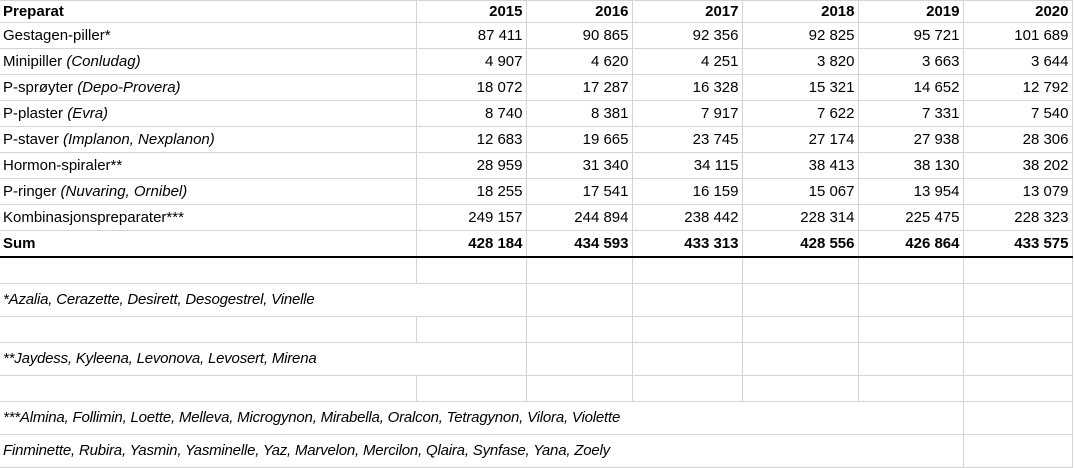 The width and height of the screenshot is (1074, 468). I want to click on value-cell: 8 381, so click(579, 113).